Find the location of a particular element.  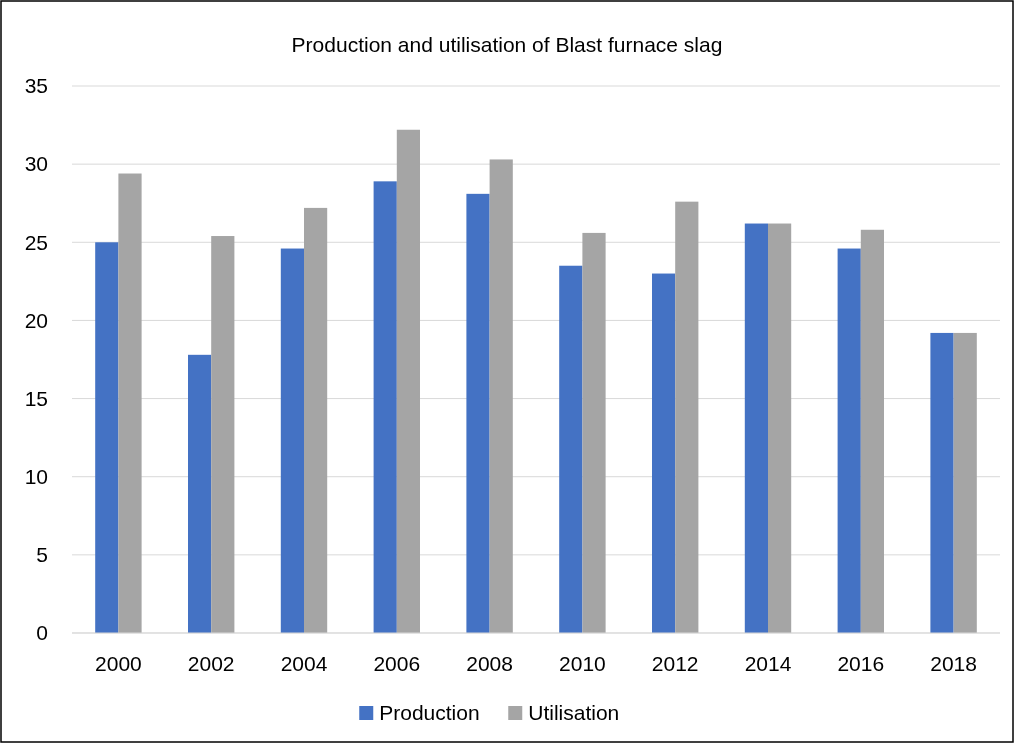

x-tick-label: 2012 is located at coordinates (675, 663).